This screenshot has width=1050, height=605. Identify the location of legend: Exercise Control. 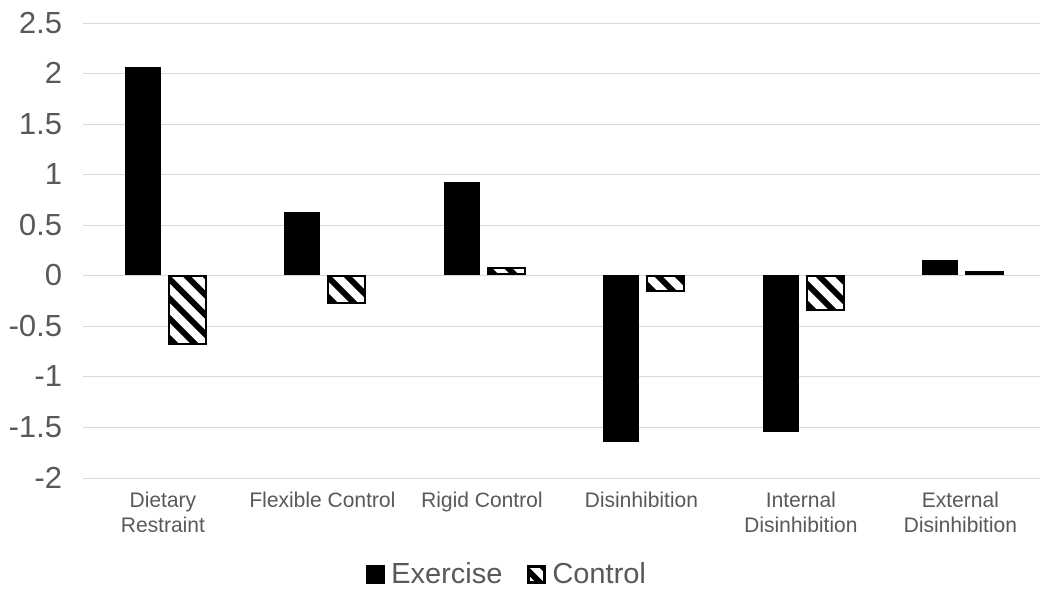
(525, 574).